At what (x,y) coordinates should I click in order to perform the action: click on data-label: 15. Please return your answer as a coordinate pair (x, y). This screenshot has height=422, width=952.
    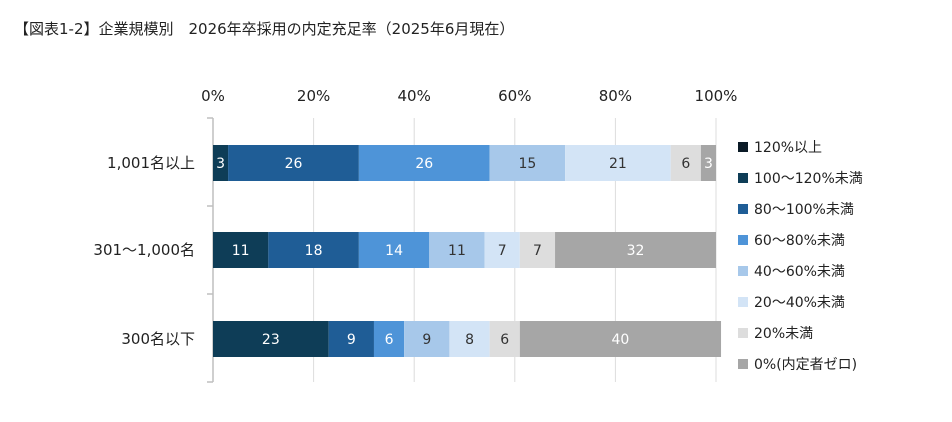
    Looking at the image, I should click on (527, 164).